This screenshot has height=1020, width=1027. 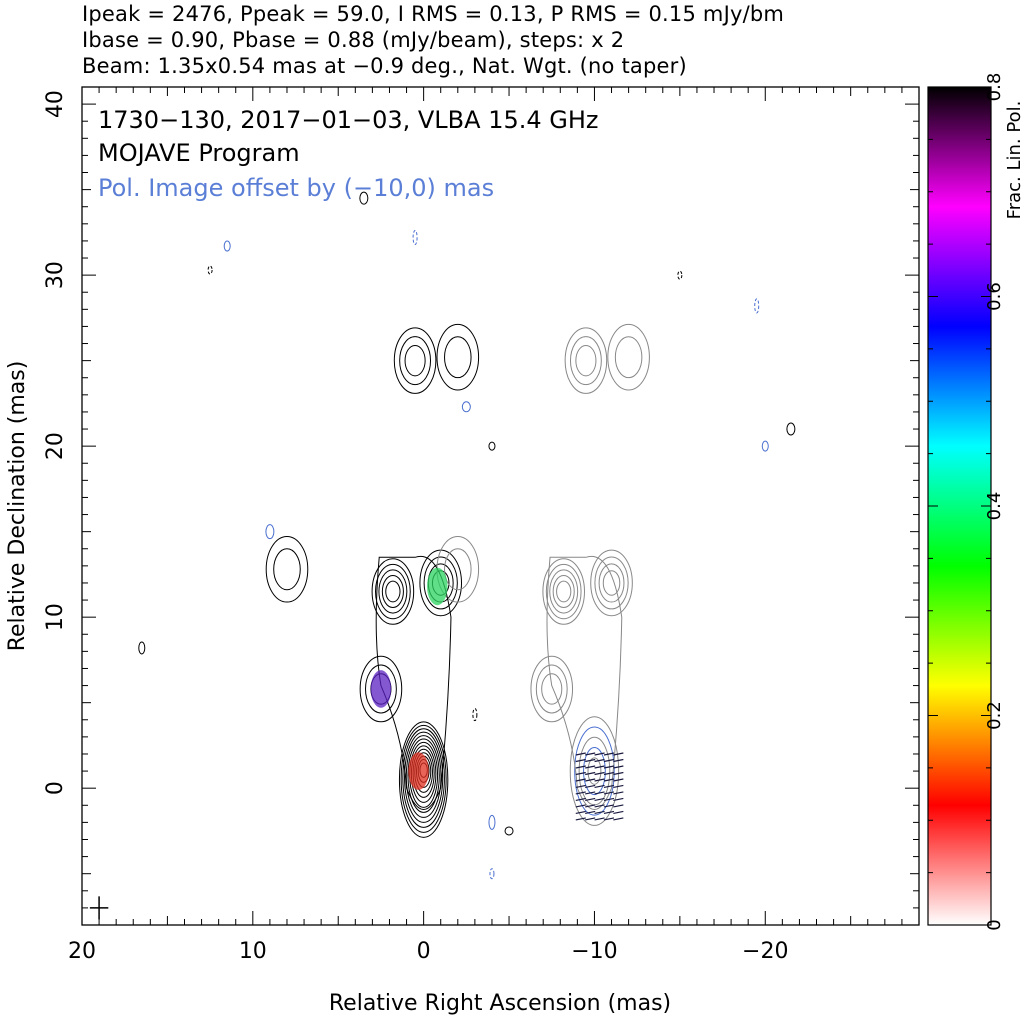 What do you see at coordinates (584, 682) in the screenshot?
I see `offset-jet-envelope-contour` at bounding box center [584, 682].